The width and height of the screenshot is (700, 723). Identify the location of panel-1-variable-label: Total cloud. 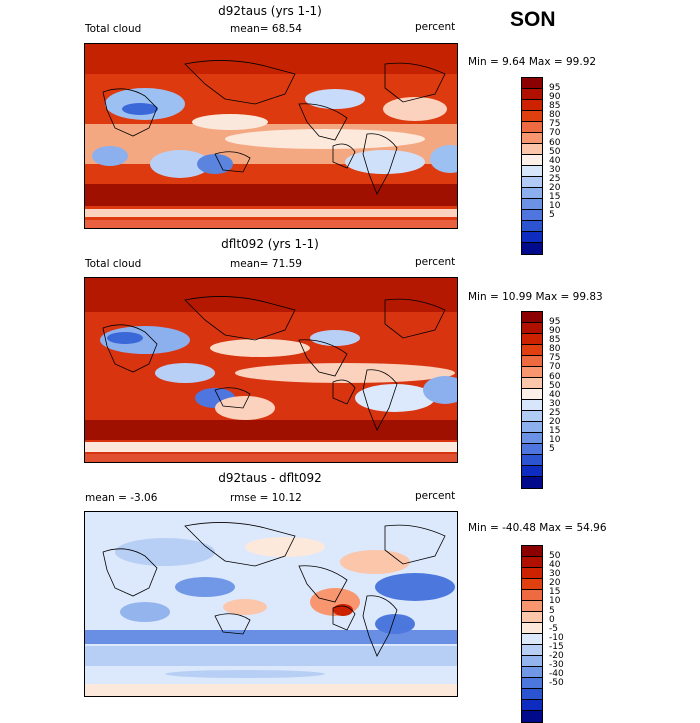
(113, 29).